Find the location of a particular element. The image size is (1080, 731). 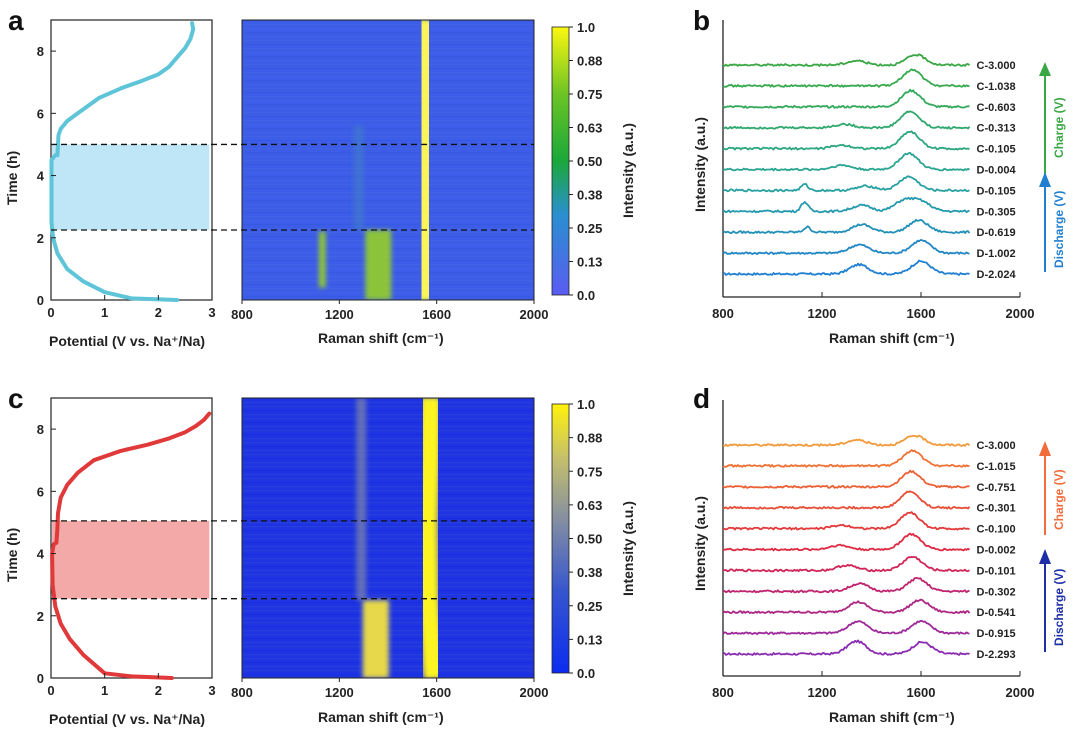

spectrum-label: D-0.105 is located at coordinates (996, 191).